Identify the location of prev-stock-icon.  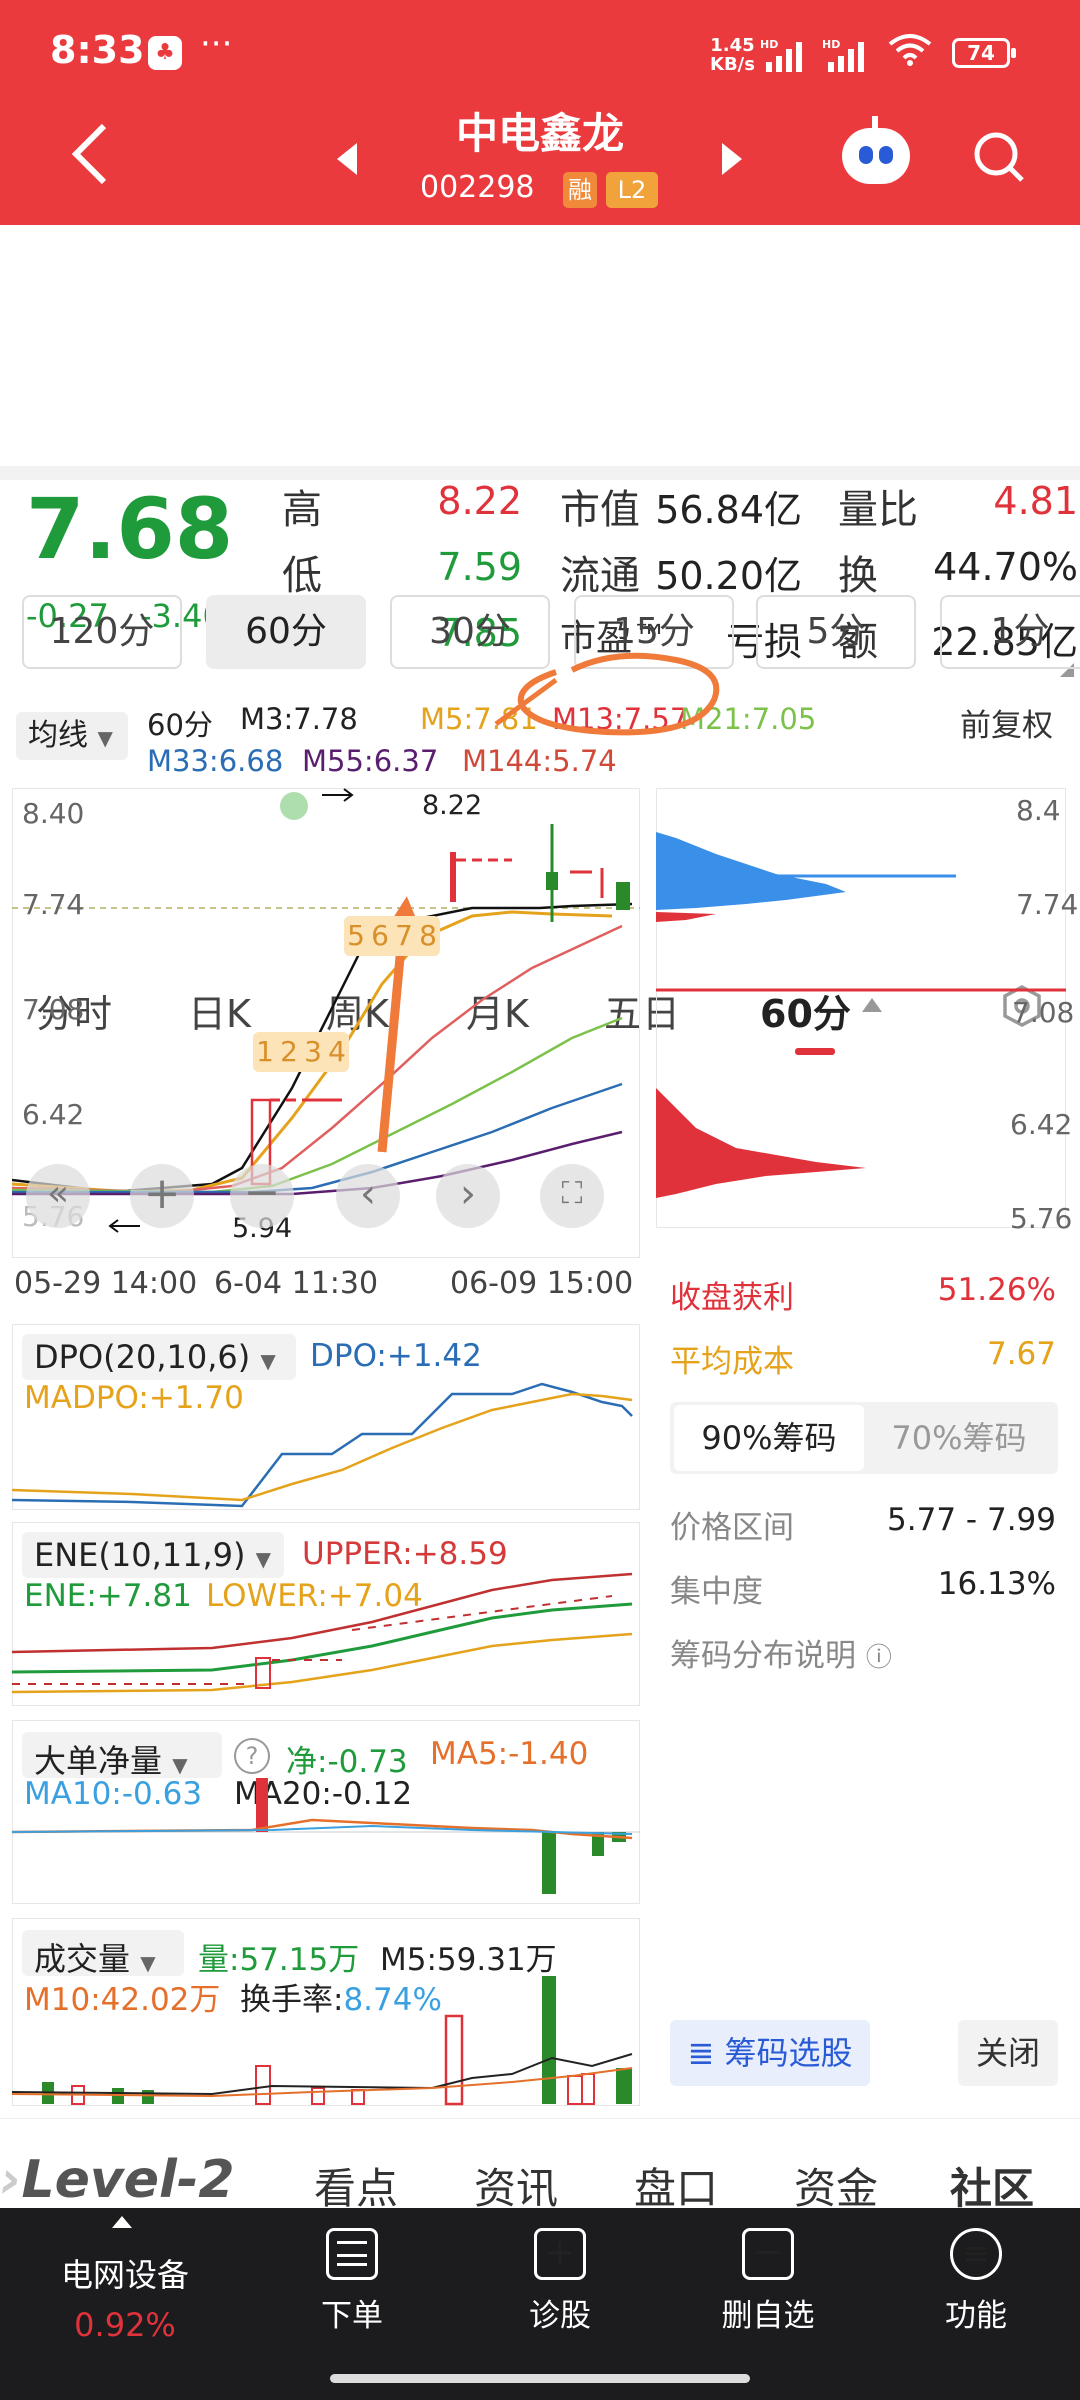
(347, 159).